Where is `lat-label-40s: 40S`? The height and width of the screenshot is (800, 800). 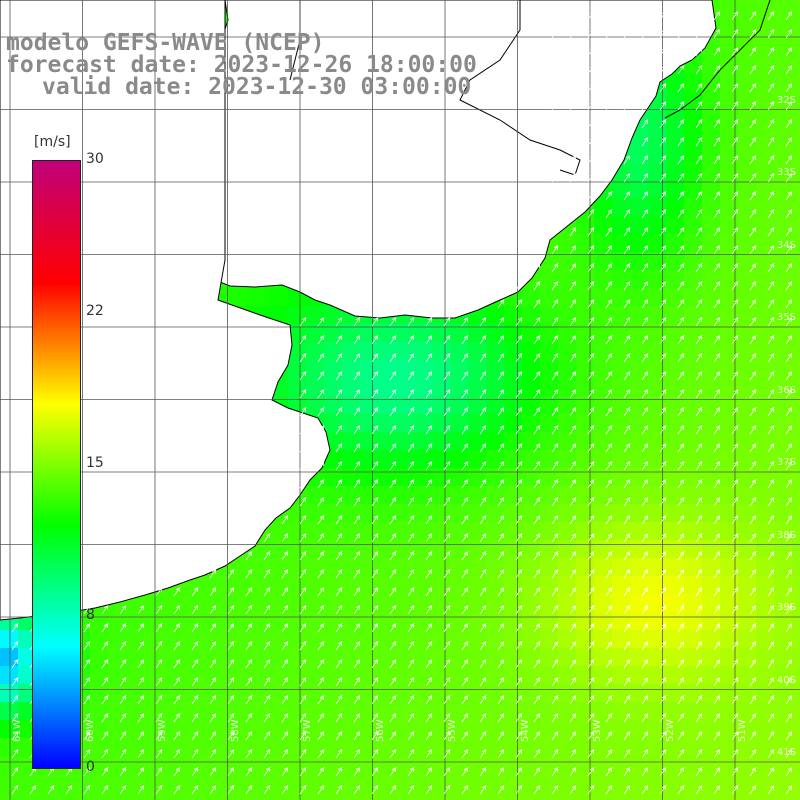
lat-label-40s: 40S is located at coordinates (786, 680).